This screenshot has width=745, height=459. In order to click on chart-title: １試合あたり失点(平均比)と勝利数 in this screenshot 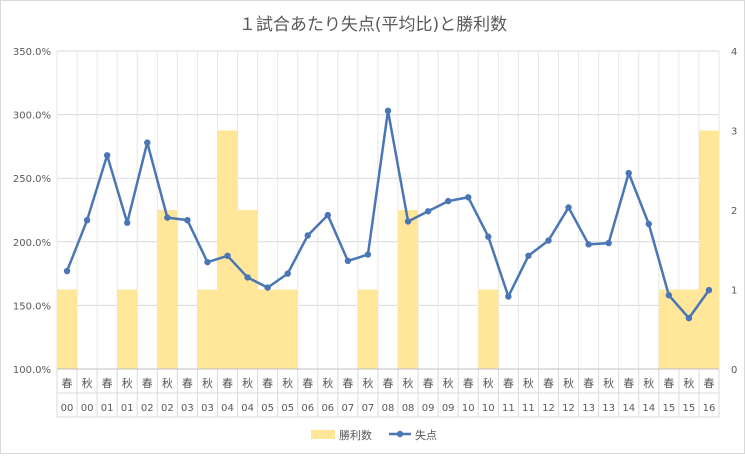, I will do `click(373, 25)`.